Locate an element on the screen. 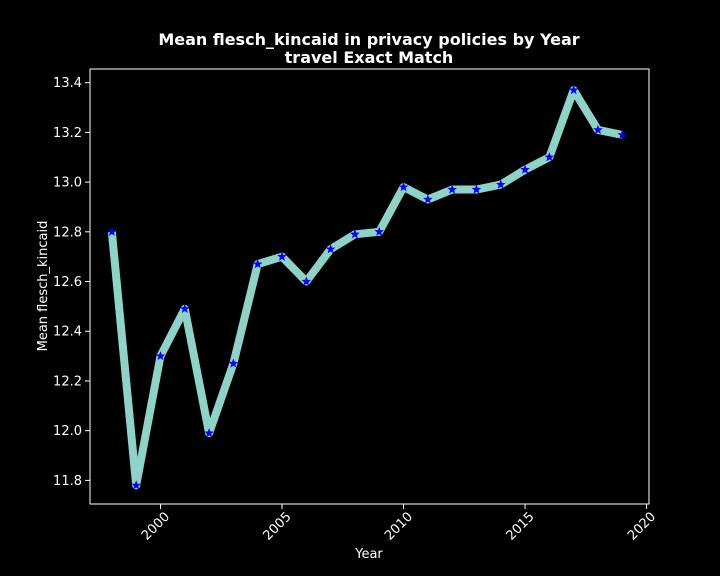 The image size is (720, 576). y-axis: 11.8 12.0 12.2 12.4 12.6 12.8 13.0 13.2 13.4 is located at coordinates (71, 282).